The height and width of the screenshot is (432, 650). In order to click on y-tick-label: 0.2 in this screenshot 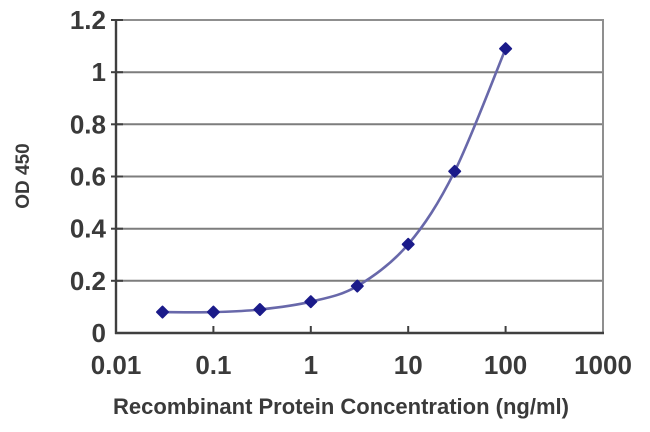, I will do `click(88, 281)`.